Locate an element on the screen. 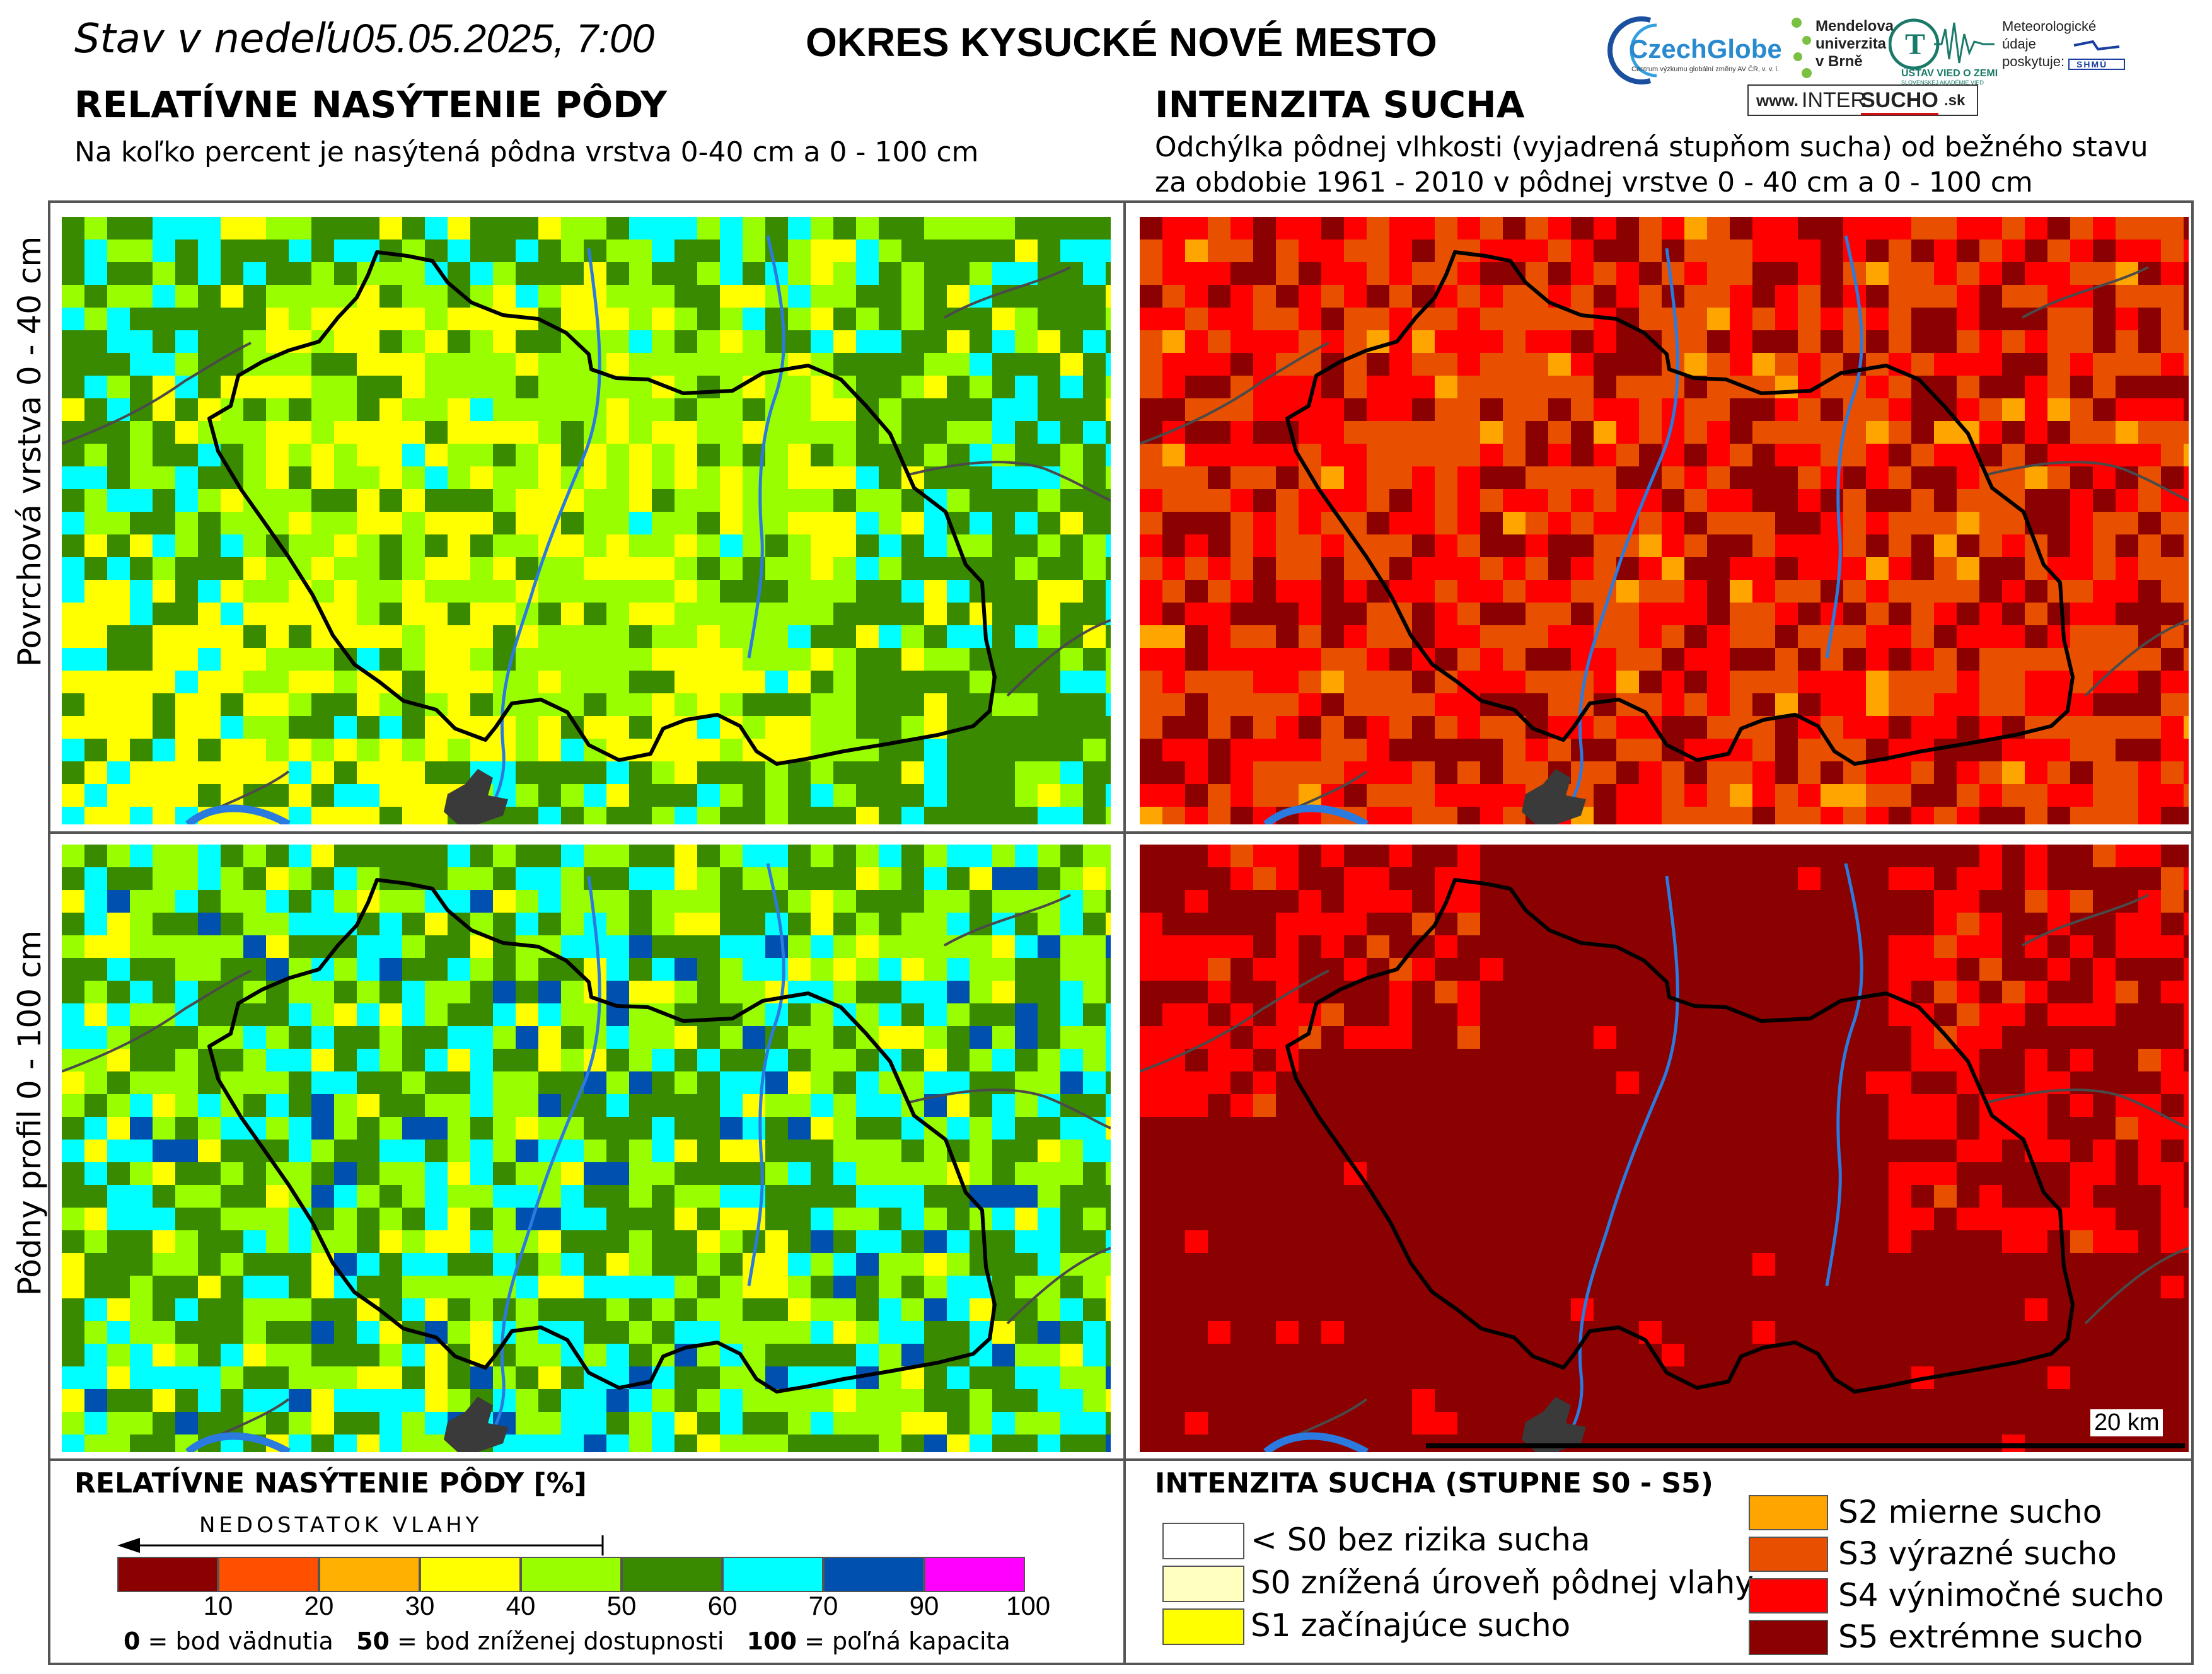 The height and width of the screenshot is (1674, 2212). drought-legend-label: S4 výnimočné sucho is located at coordinates (2001, 1595).